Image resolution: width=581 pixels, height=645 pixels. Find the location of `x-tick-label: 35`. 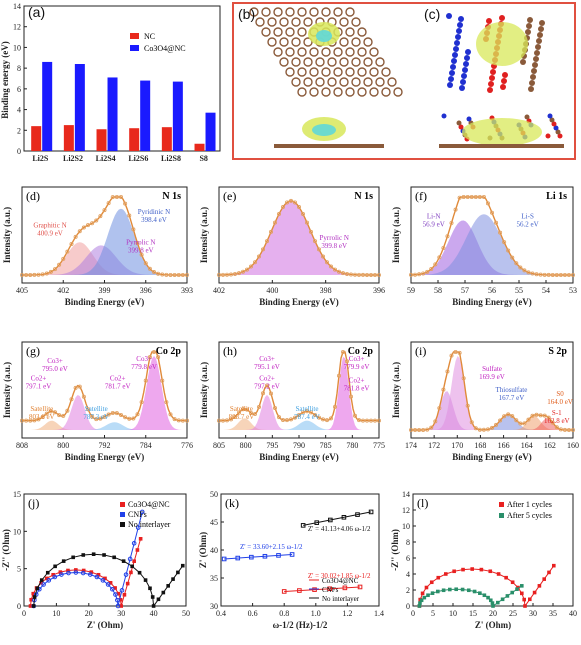

x-tick-label: 35 is located at coordinates (553, 613).